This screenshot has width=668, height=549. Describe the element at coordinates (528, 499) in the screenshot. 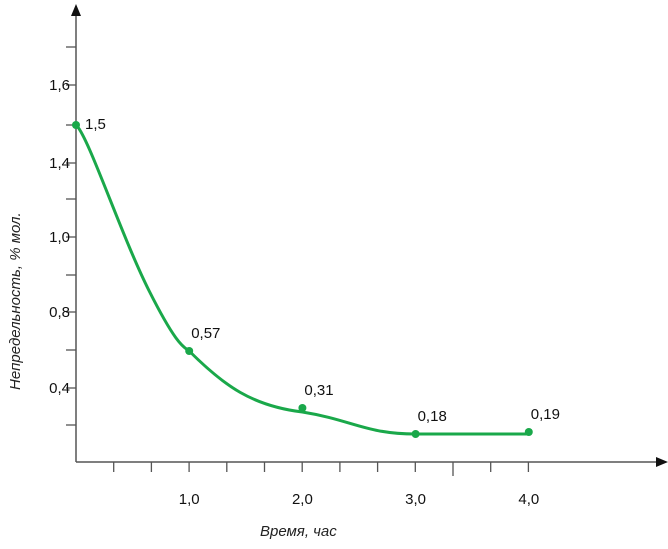

I see `x-tick-label: 4,0` at that location.